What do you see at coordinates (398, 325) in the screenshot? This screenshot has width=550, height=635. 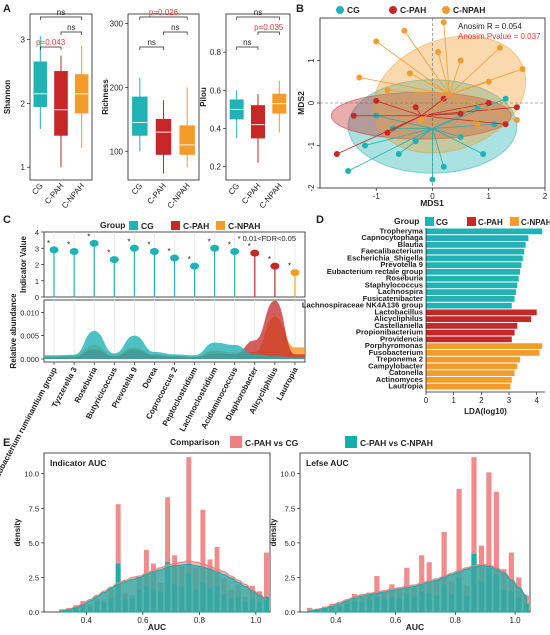 I see `bar-label: Castellaniella` at bounding box center [398, 325].